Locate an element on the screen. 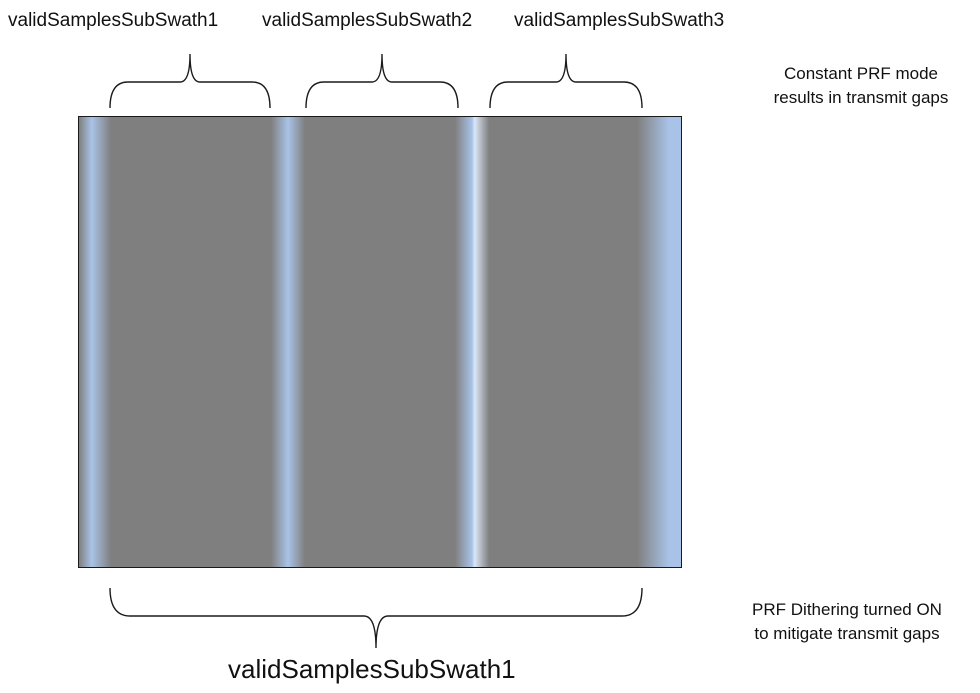 The width and height of the screenshot is (980, 693). subswath2-label: validSamplesSubSwath2 is located at coordinates (367, 20).